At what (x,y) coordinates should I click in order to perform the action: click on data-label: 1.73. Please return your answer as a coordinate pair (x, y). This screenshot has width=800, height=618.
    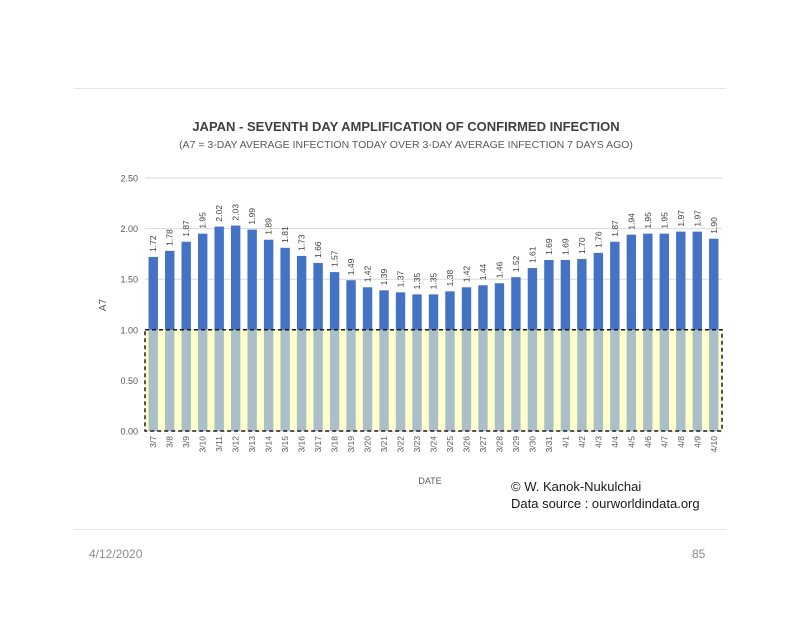
    Looking at the image, I should click on (302, 242).